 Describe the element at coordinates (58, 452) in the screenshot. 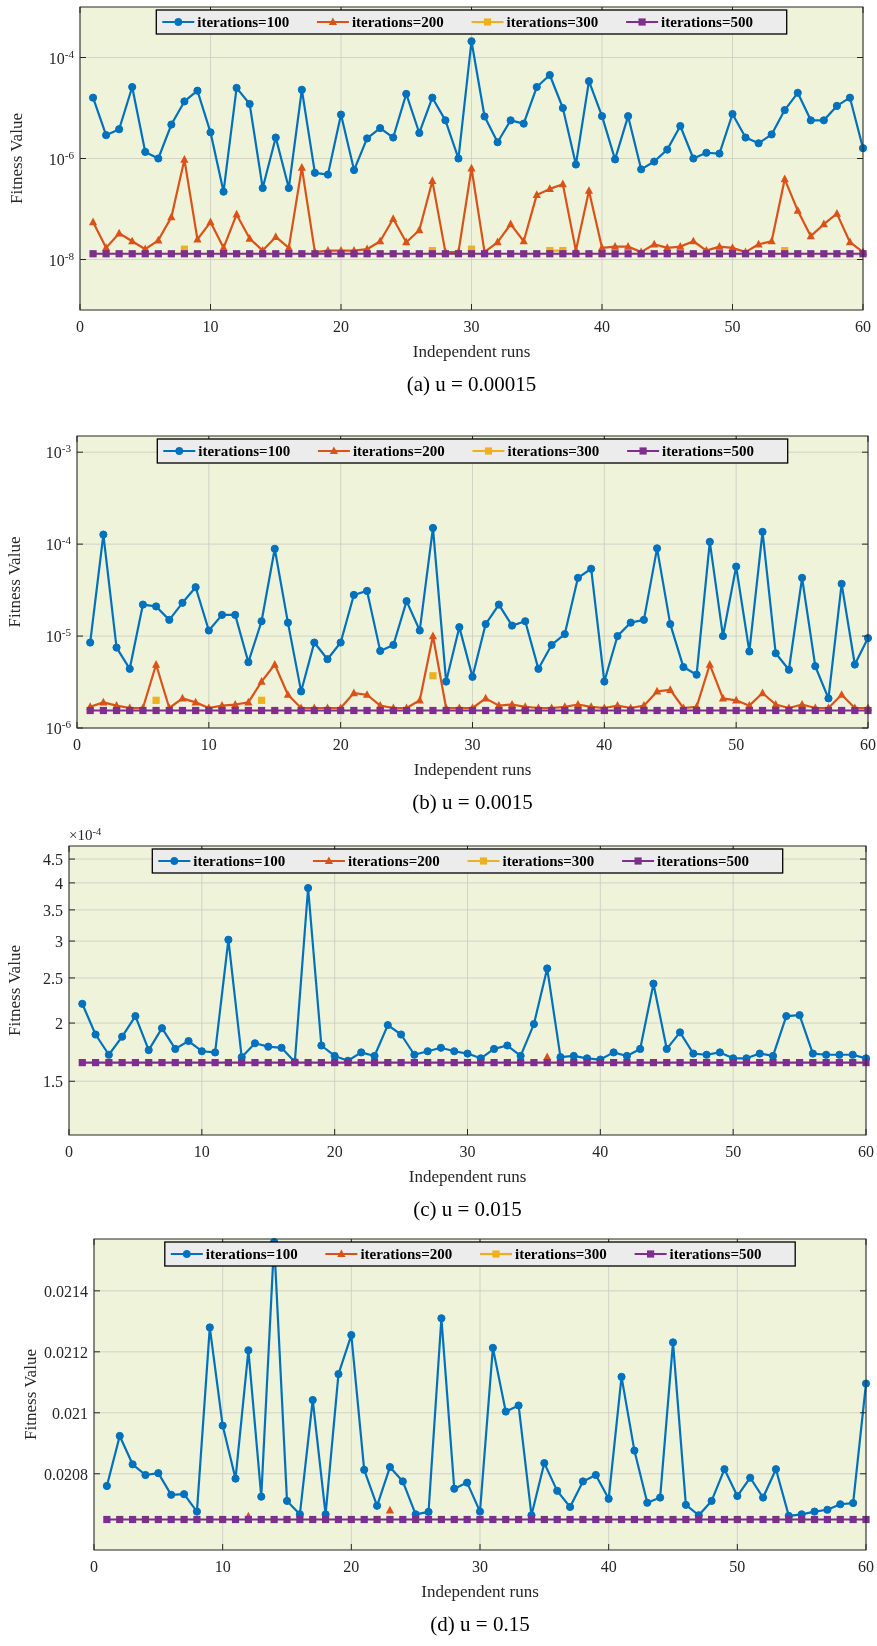

I see `y-tick-label: 10$^{-3}$` at that location.